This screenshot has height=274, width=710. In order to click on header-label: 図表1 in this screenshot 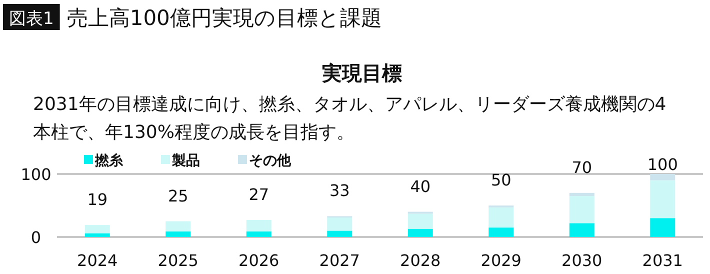, I will do `click(31, 17)`.